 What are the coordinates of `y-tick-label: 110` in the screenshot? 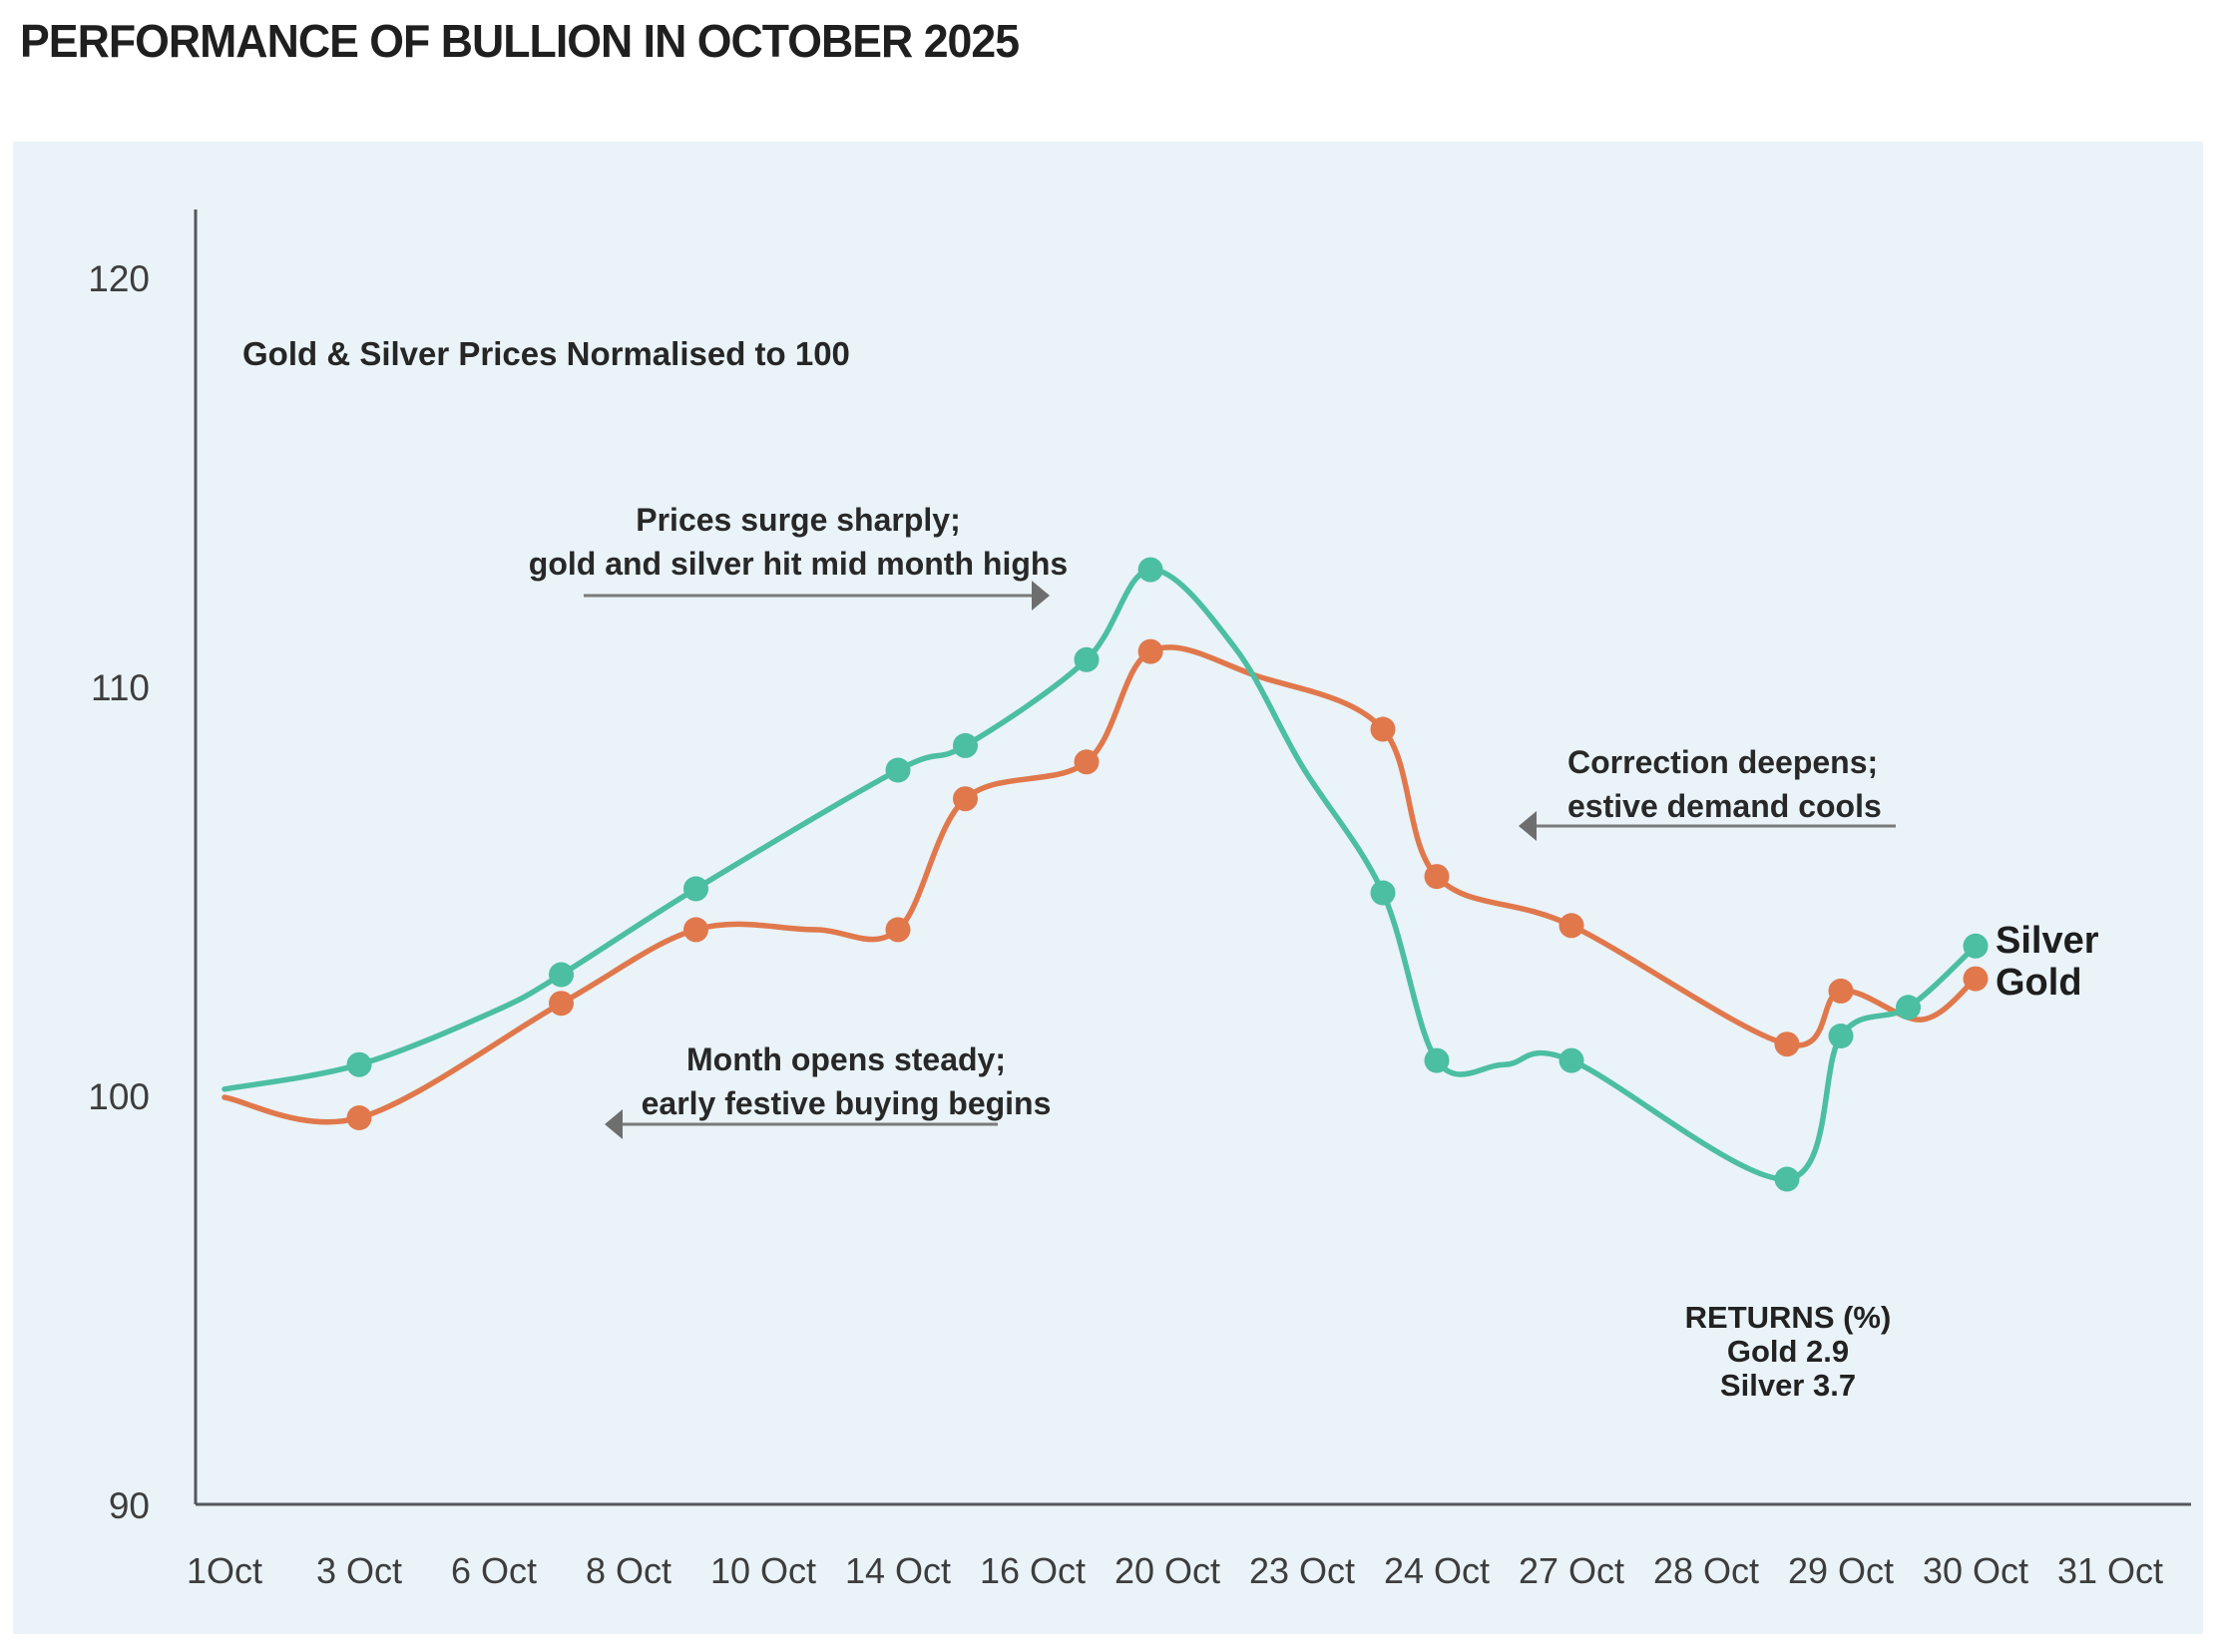 It's located at (121, 687).